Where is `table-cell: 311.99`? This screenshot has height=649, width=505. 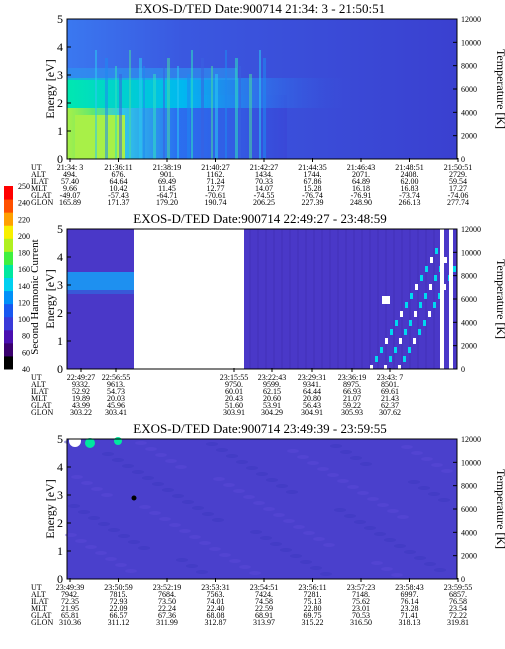
table-cell: 311.99 is located at coordinates (167, 622).